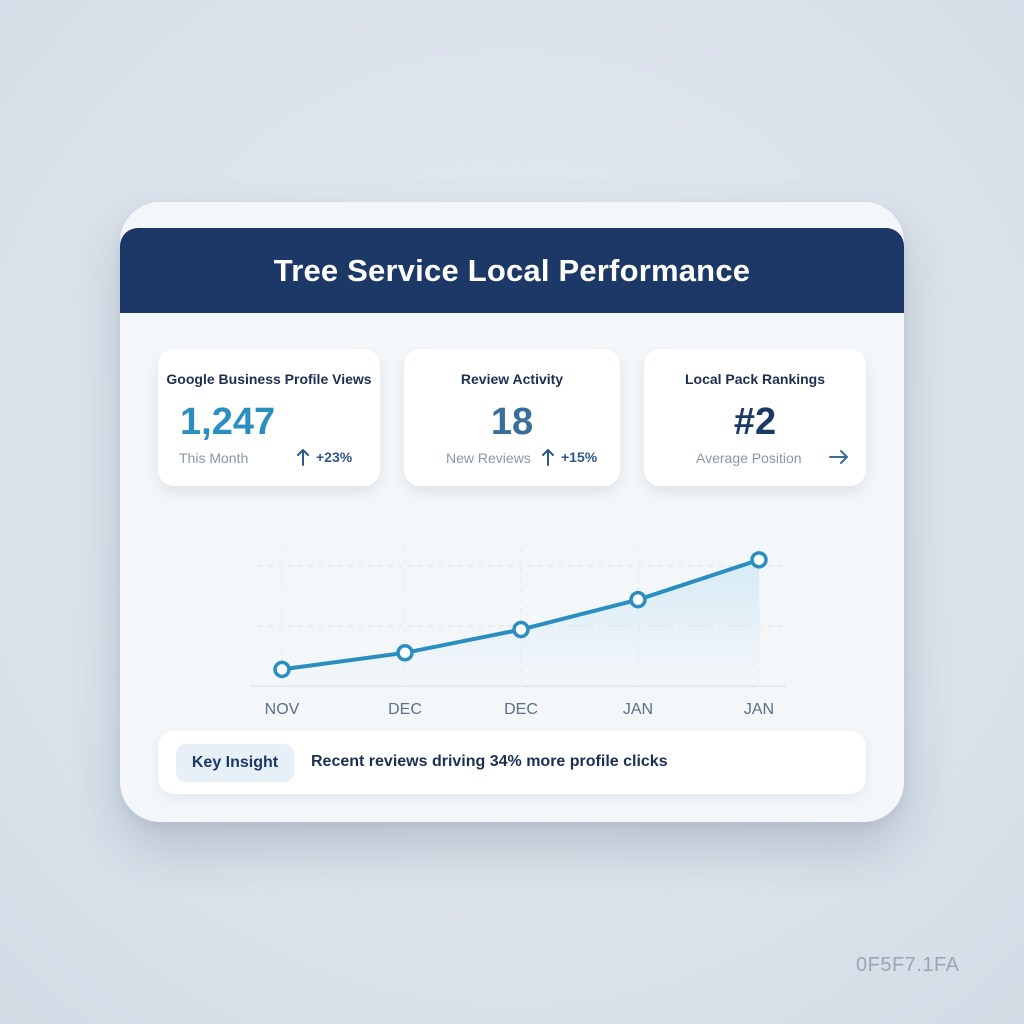  Describe the element at coordinates (214, 458) in the screenshot. I see `metric-subtitle: This Month` at that location.